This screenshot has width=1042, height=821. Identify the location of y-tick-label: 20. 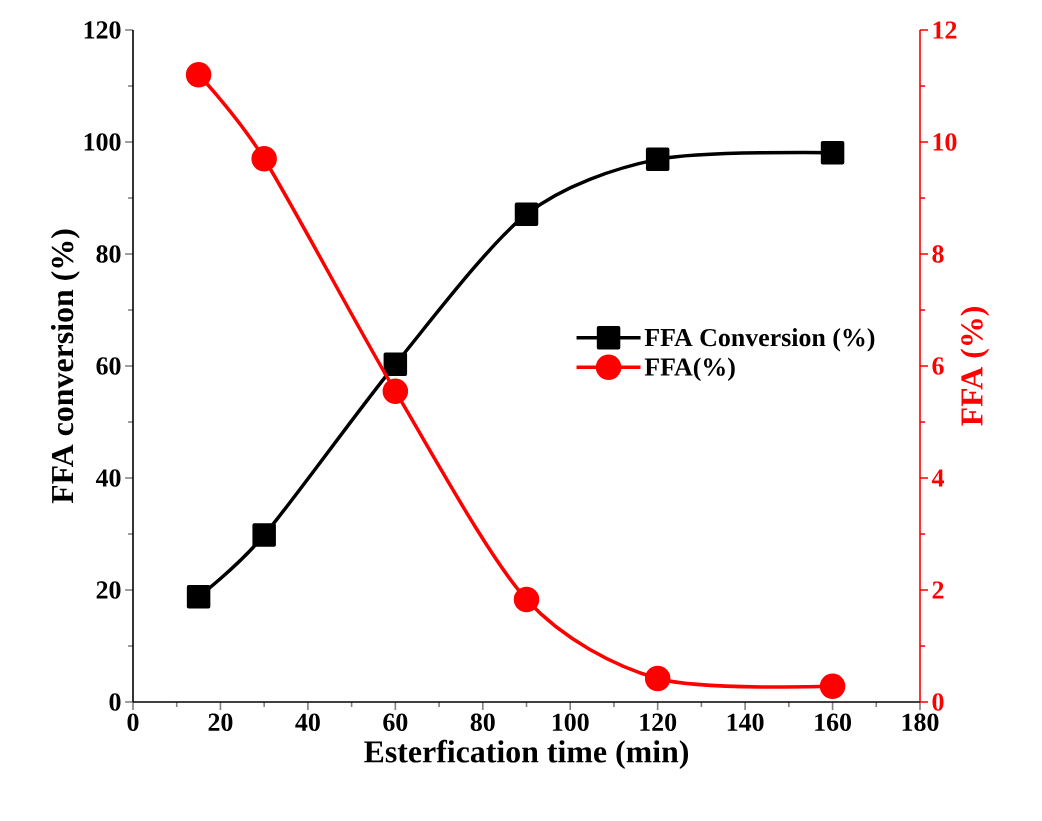
(108, 590).